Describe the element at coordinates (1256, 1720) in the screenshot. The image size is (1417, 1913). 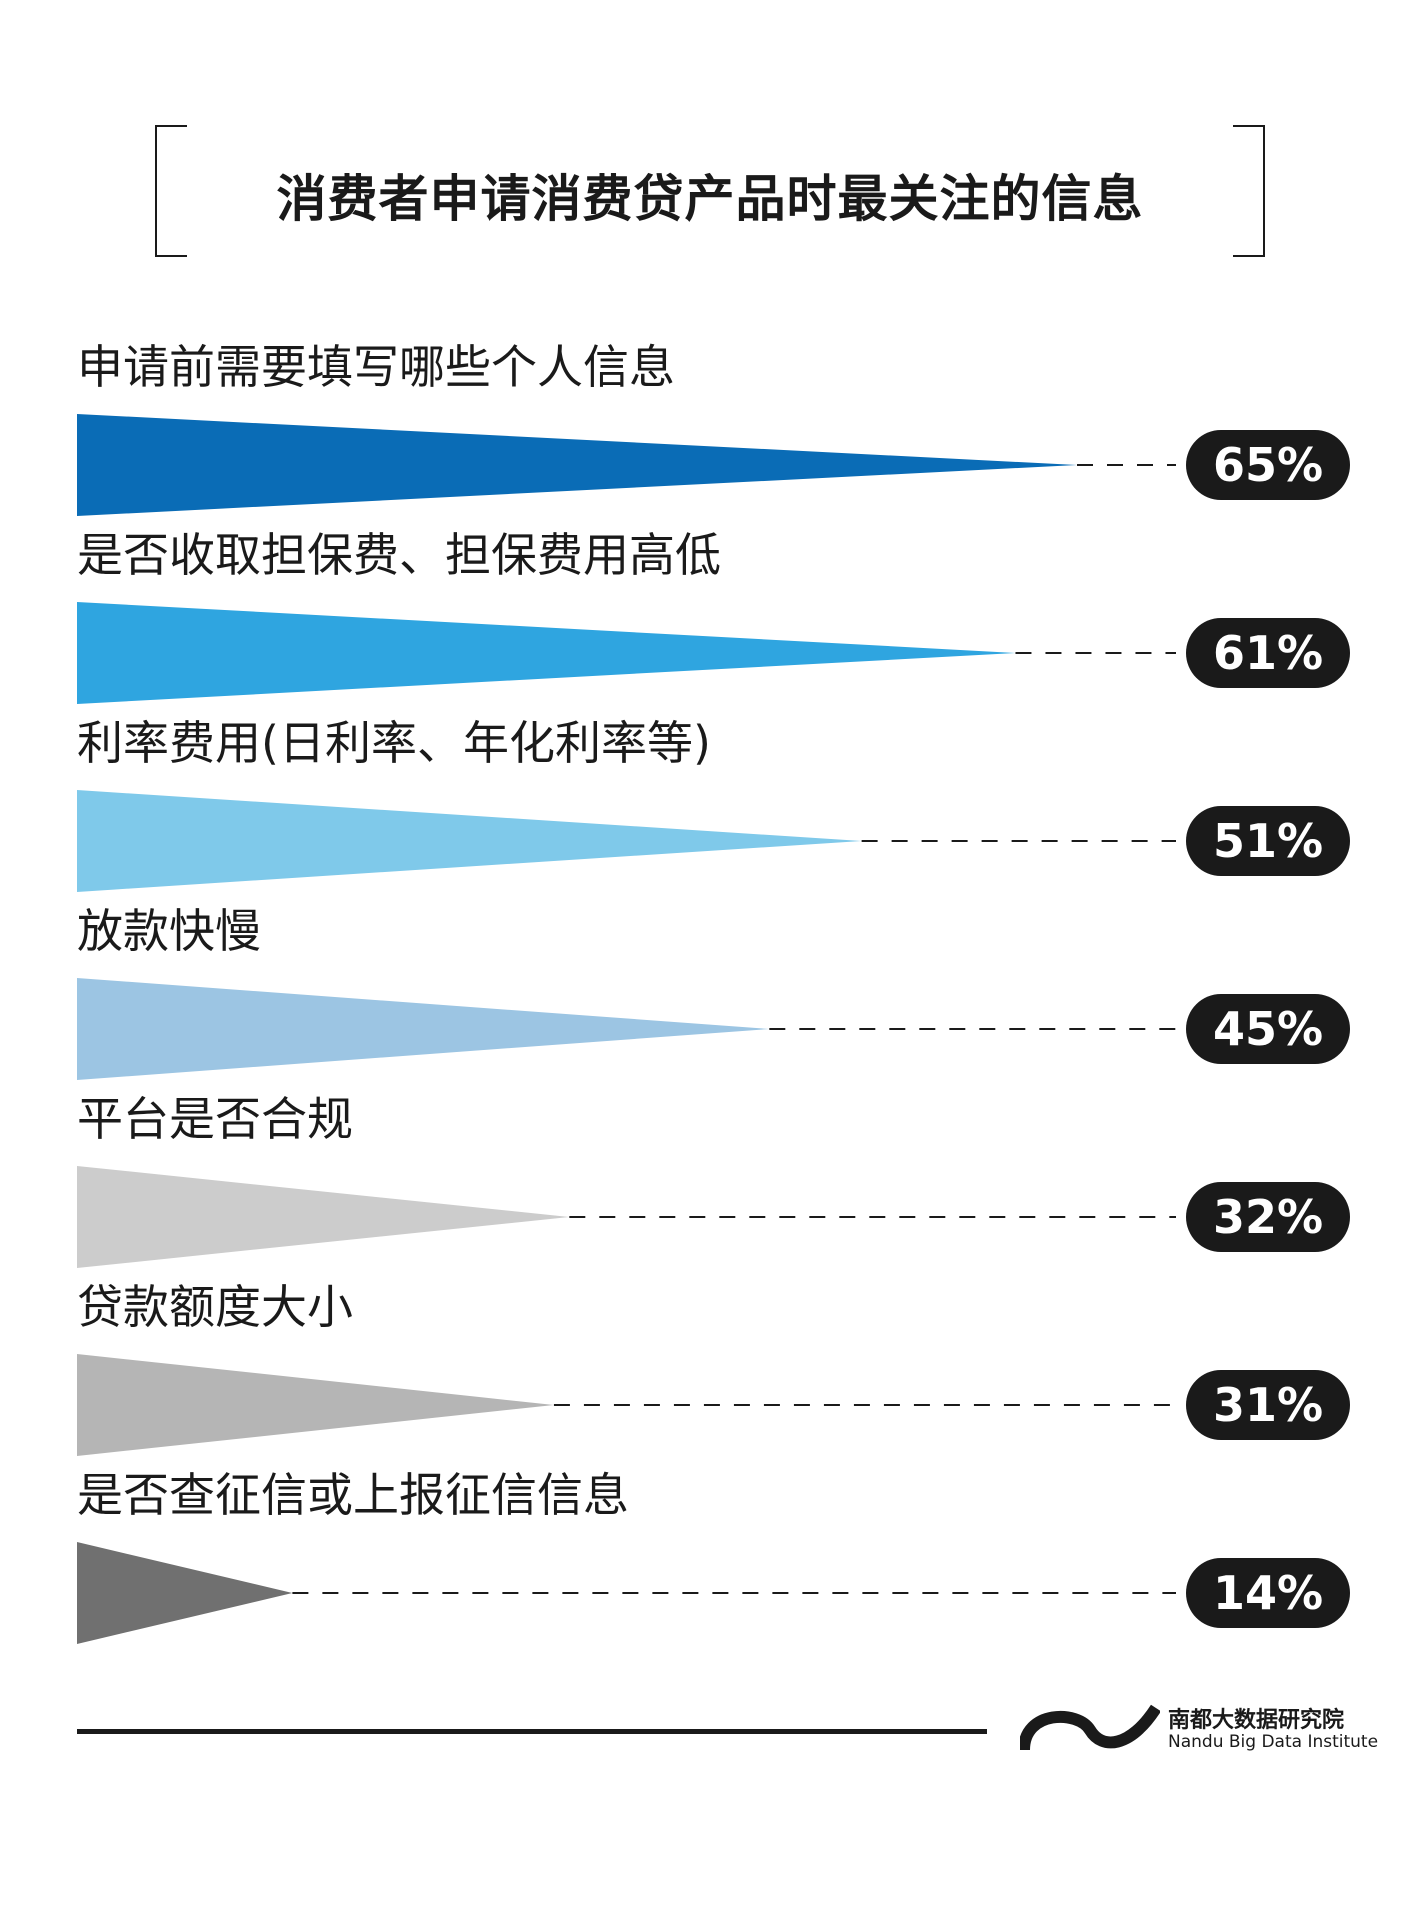
I see `institute-name-cn: 南都大数据研究院` at that location.